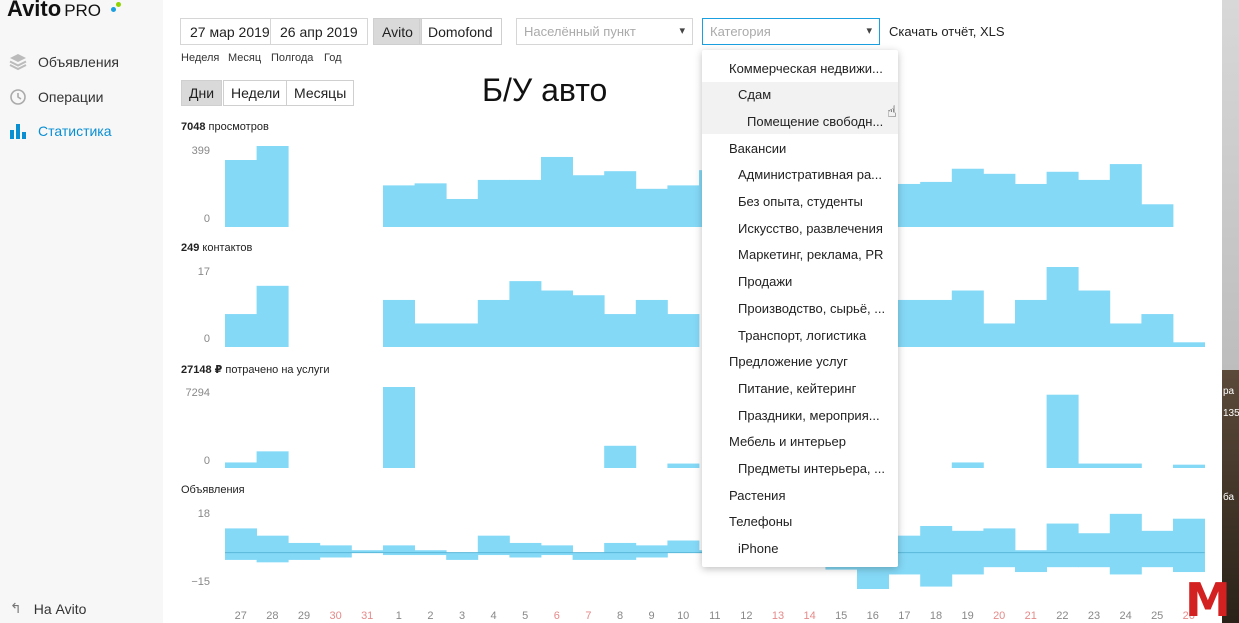 This screenshot has width=1239, height=623. I want to click on sidebar-item-operations: Операции, so click(56, 97).